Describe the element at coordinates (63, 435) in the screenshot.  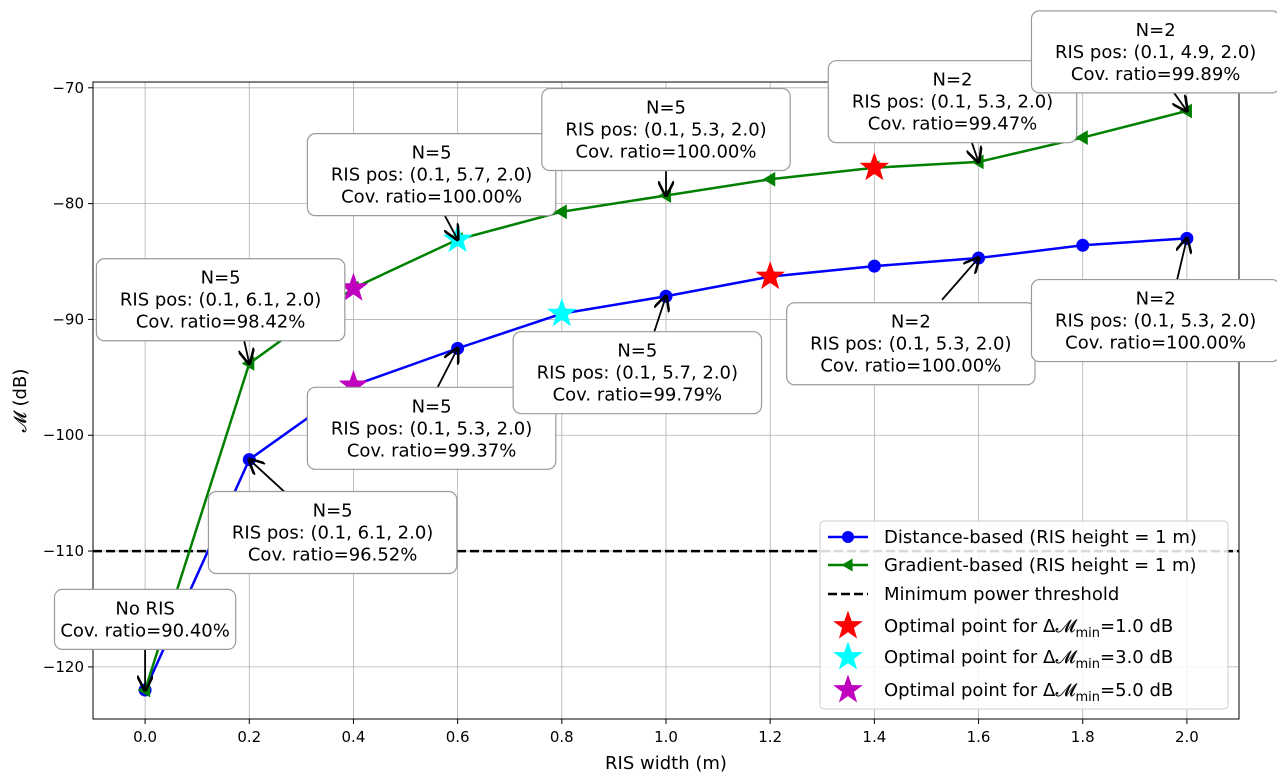
I see `y-tick-label: −100` at that location.